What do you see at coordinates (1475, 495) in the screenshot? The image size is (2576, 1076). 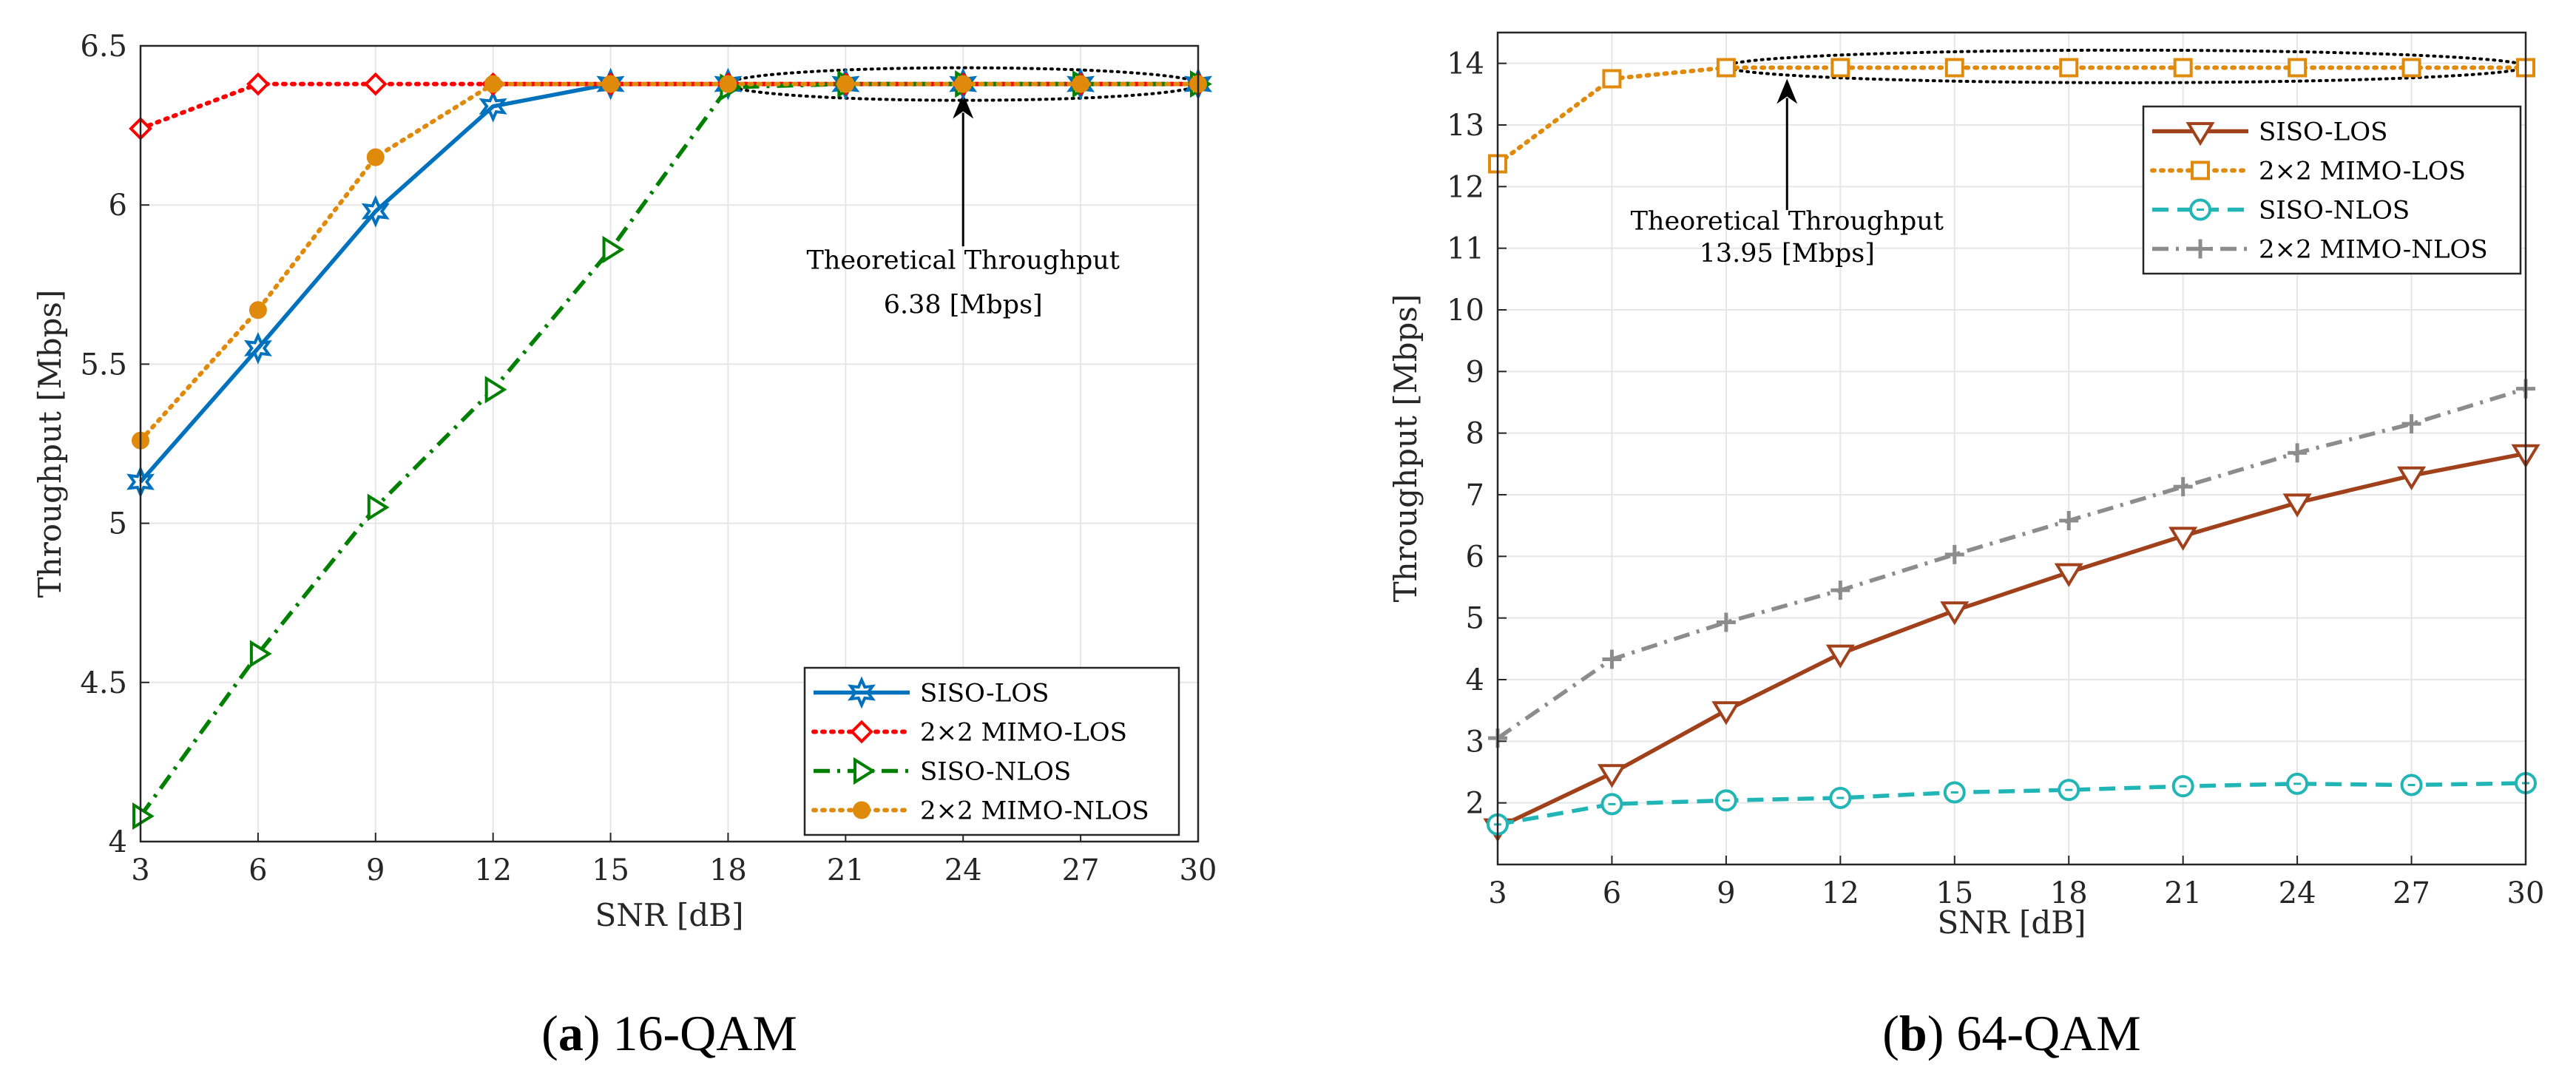 I see `b-y-tick-label: 7` at bounding box center [1475, 495].